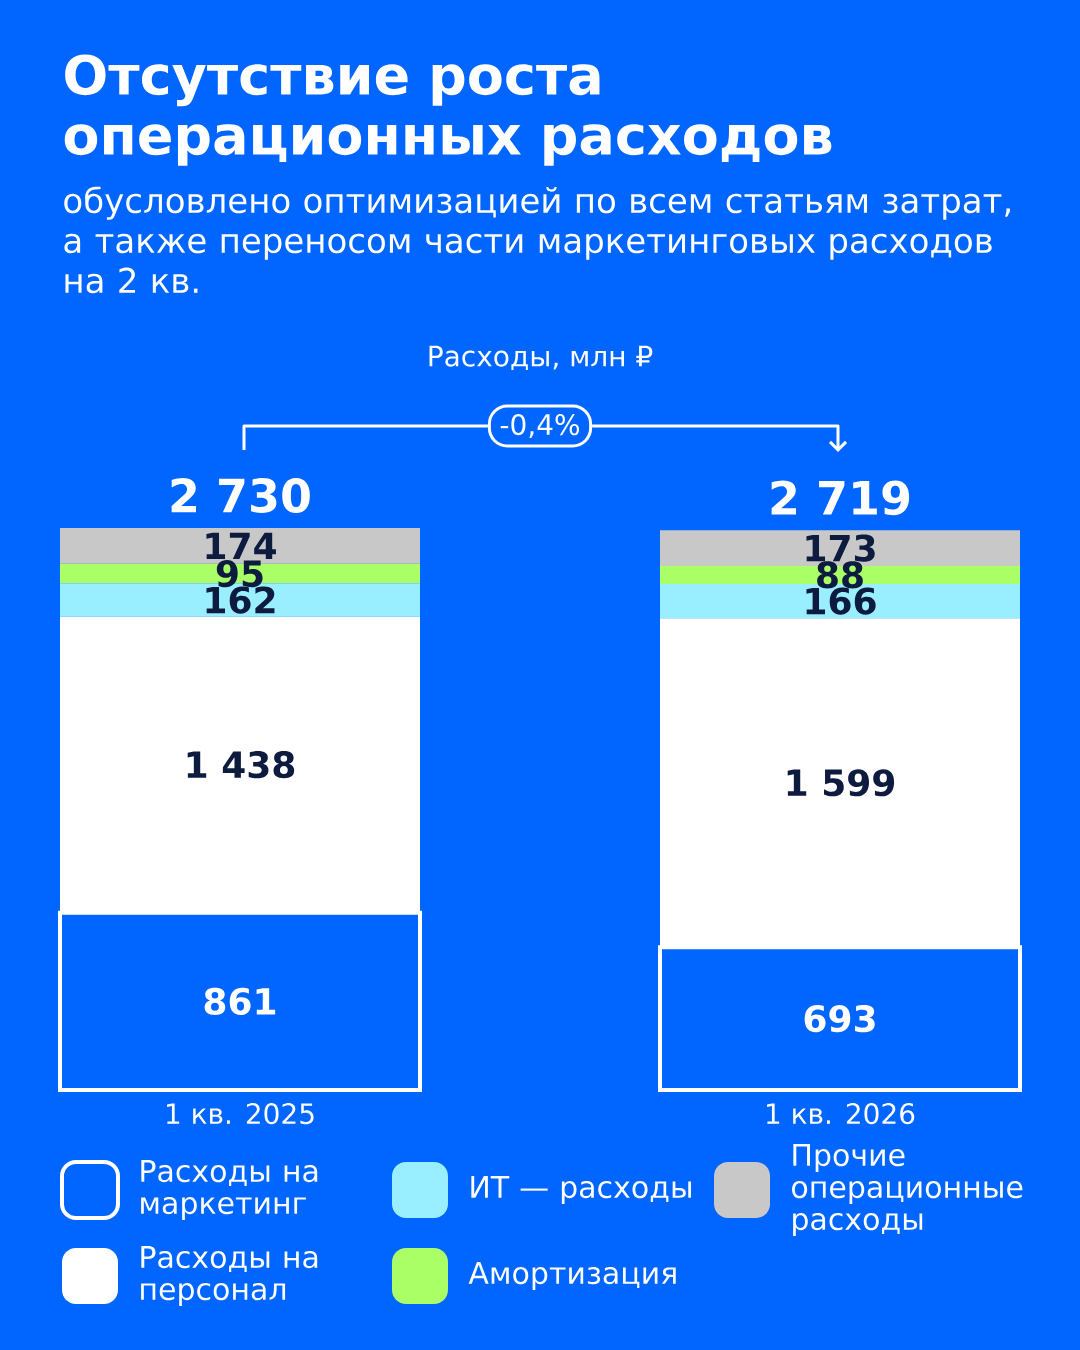 This screenshot has height=1350, width=1080. What do you see at coordinates (241, 765) in the screenshot?
I see `data-label: 1 438` at bounding box center [241, 765].